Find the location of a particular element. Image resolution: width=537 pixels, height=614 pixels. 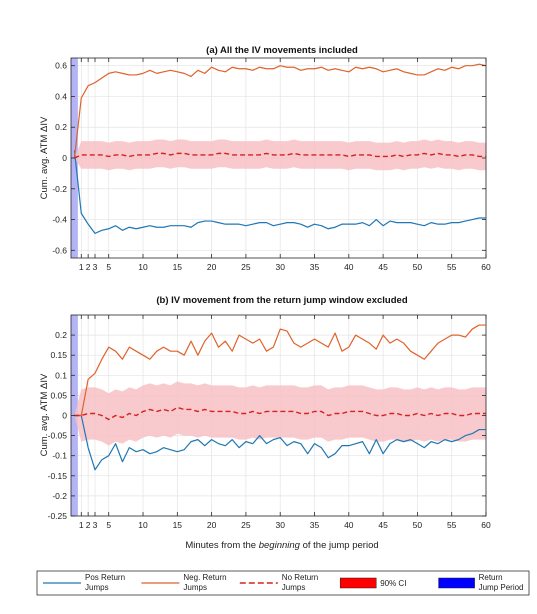

panel-a-x-tick-label-4: 10 is located at coordinates (143, 267).